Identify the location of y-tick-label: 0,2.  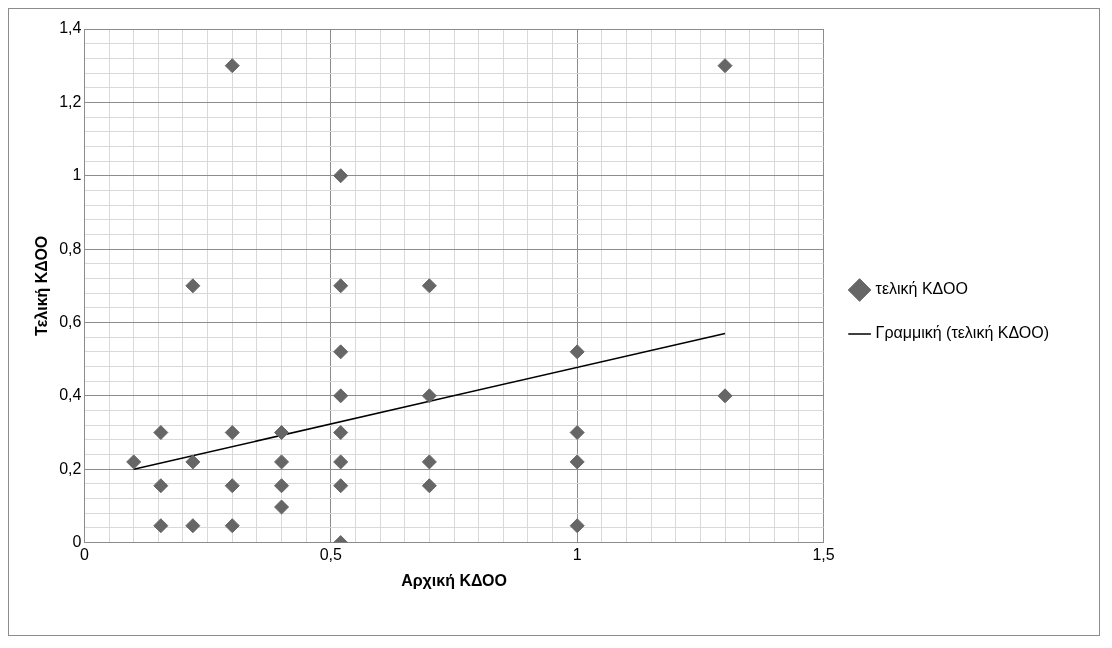
(70, 468).